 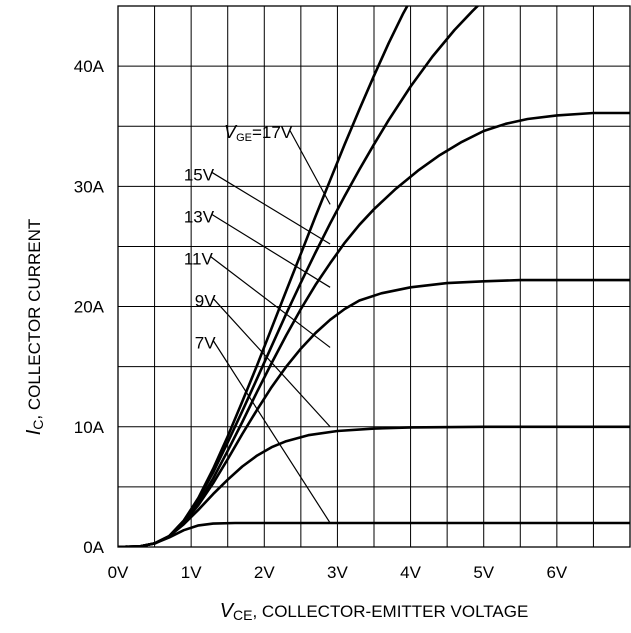 I want to click on curve-labels: 7V 9V 11V 13V 15V VGE=17V, so click(x=238, y=237).